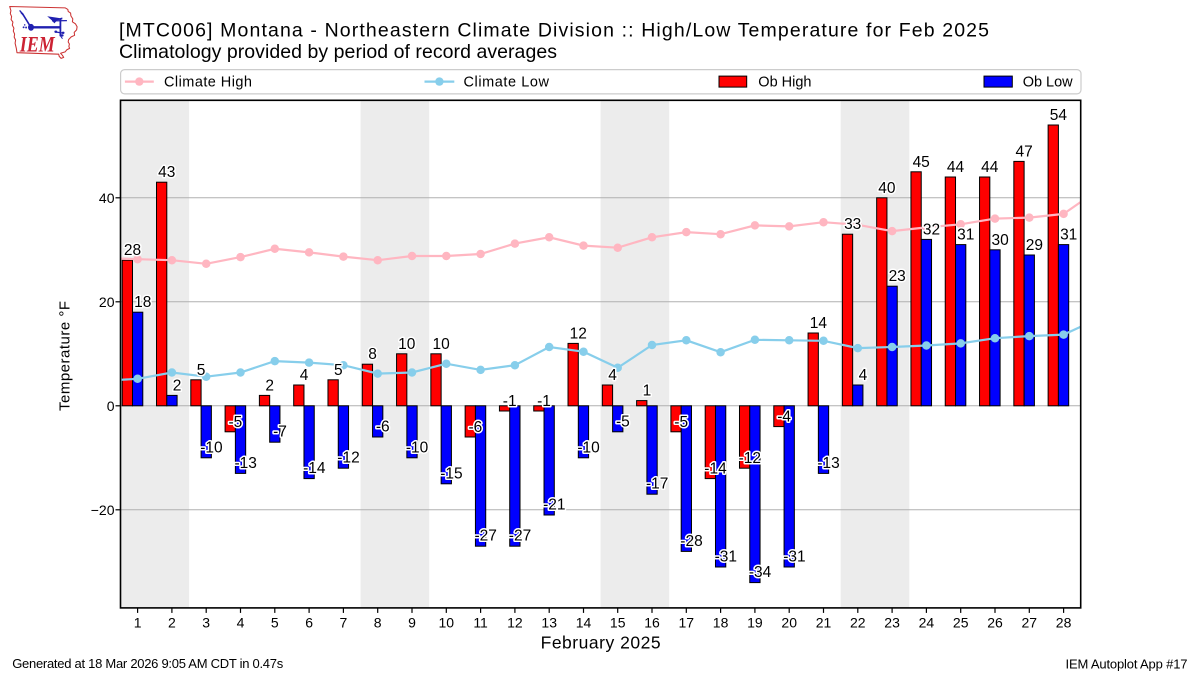  I want to click on svg-text: 43, so click(166, 172).